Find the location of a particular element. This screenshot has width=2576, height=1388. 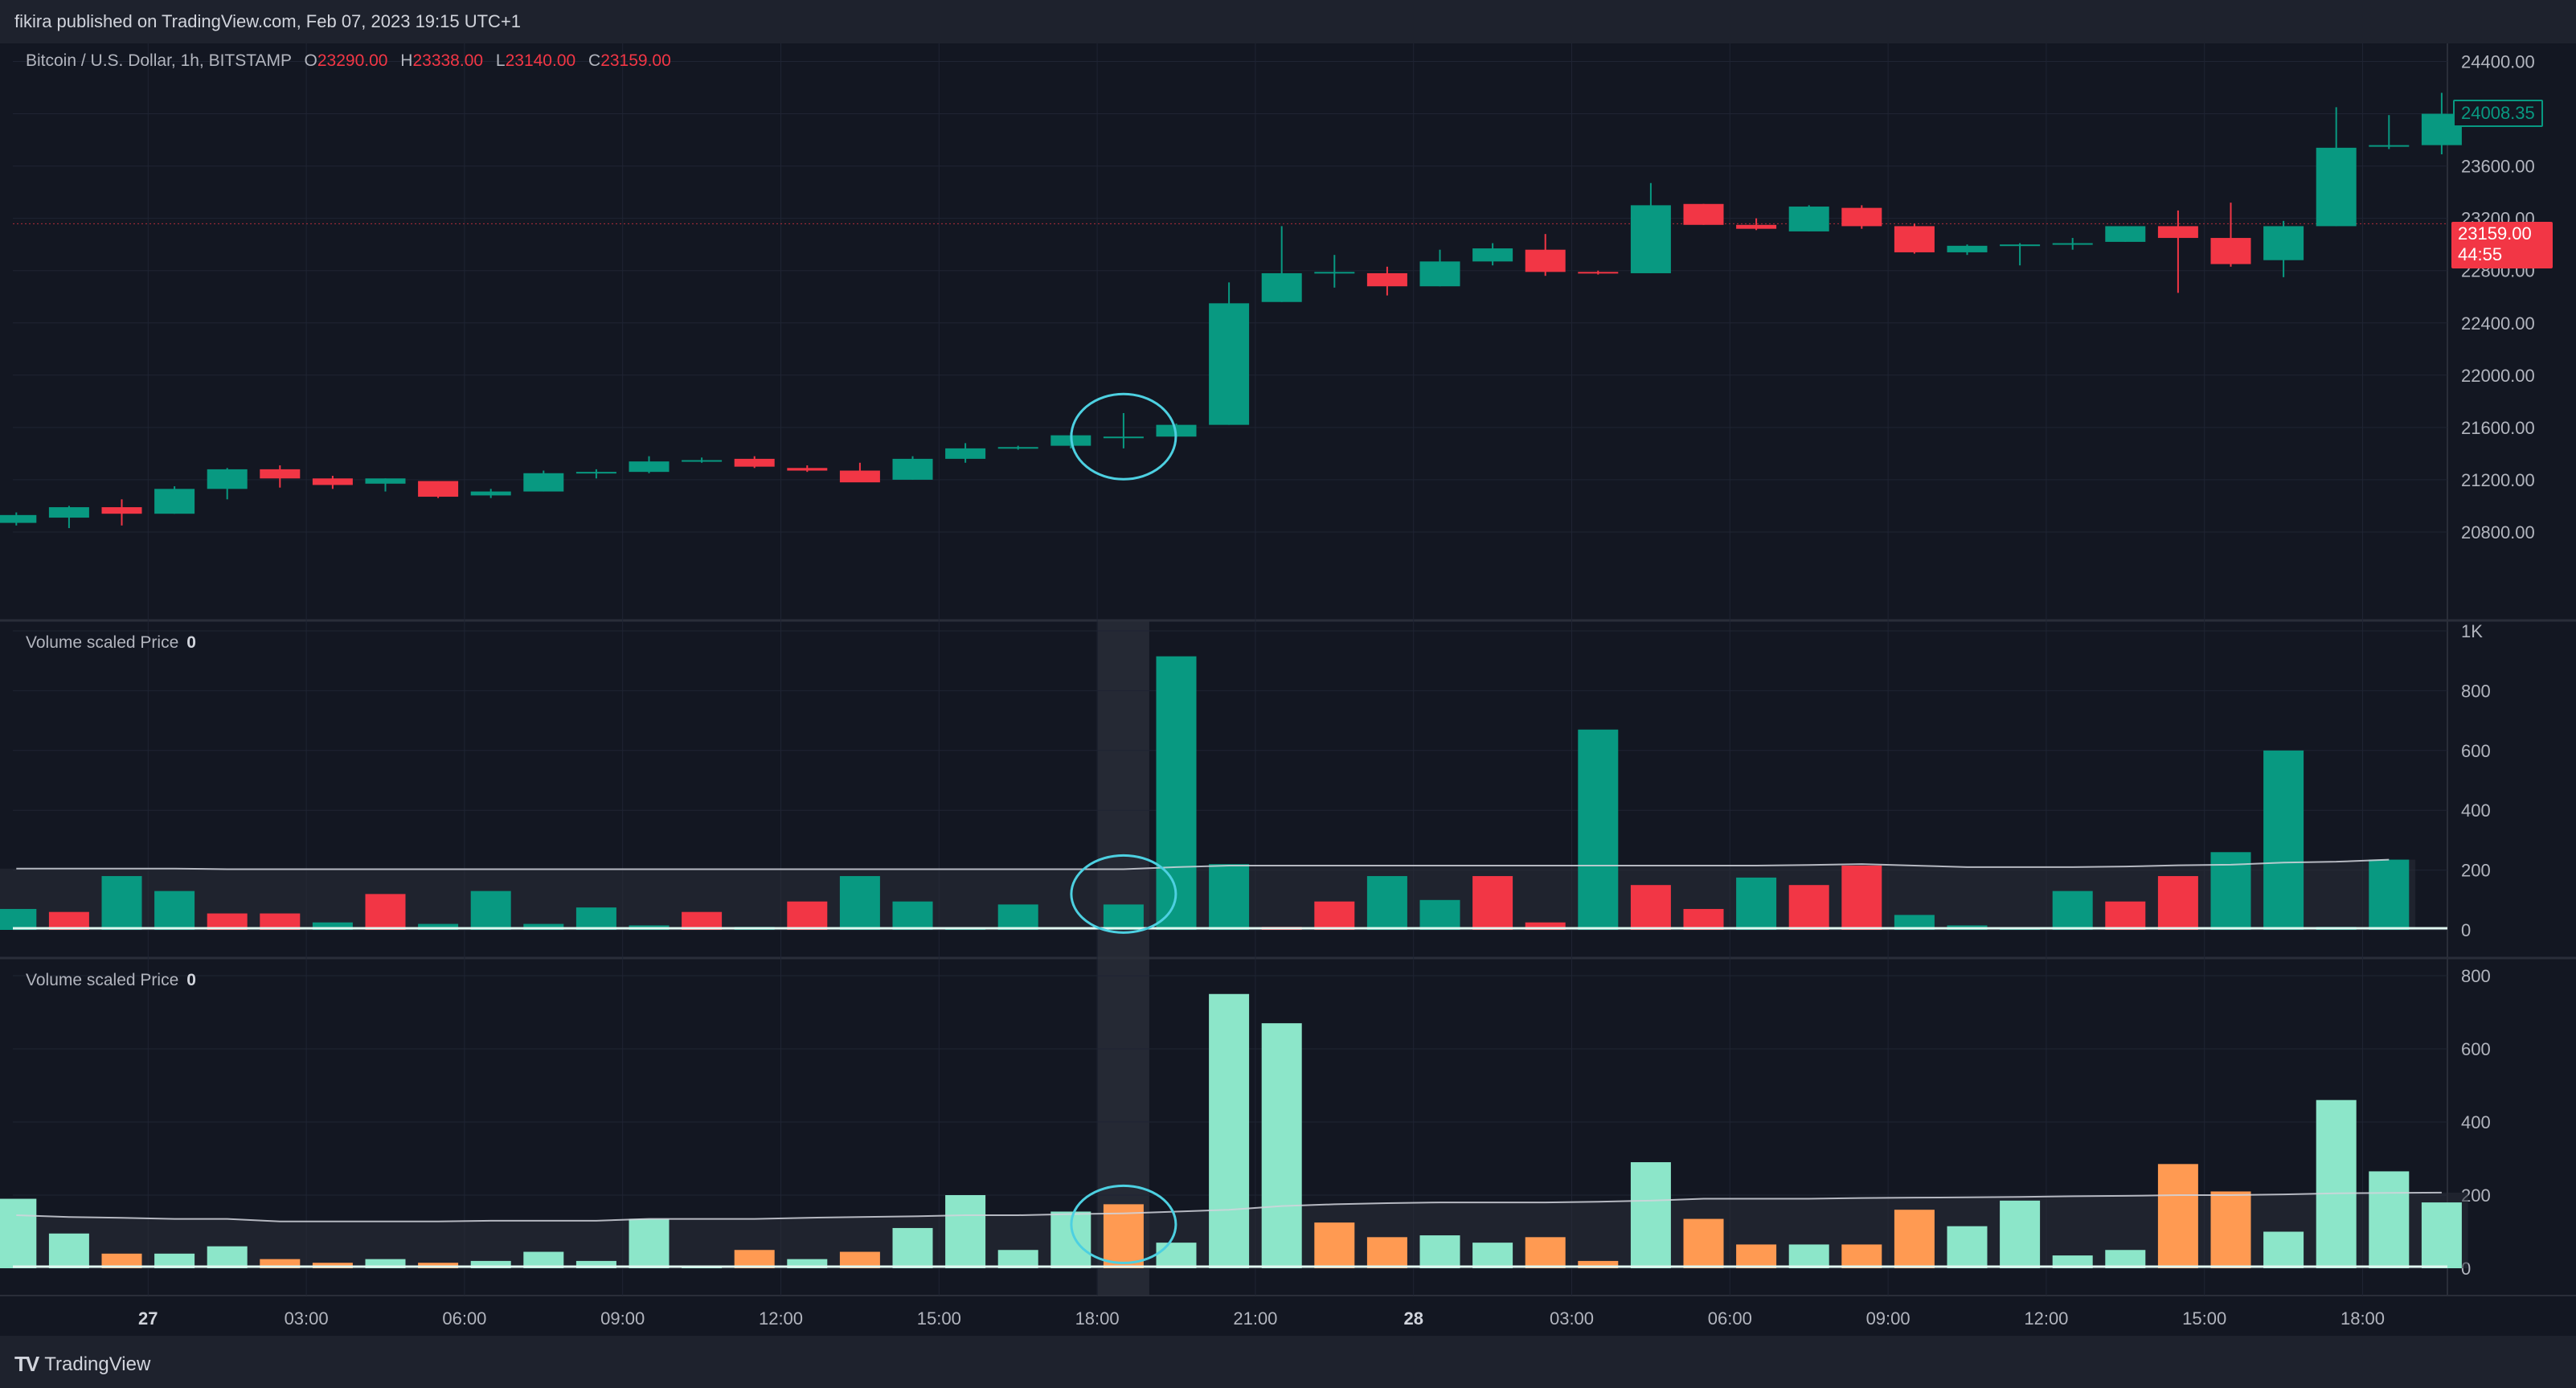

volume-tick-label: 1K is located at coordinates (2472, 631).